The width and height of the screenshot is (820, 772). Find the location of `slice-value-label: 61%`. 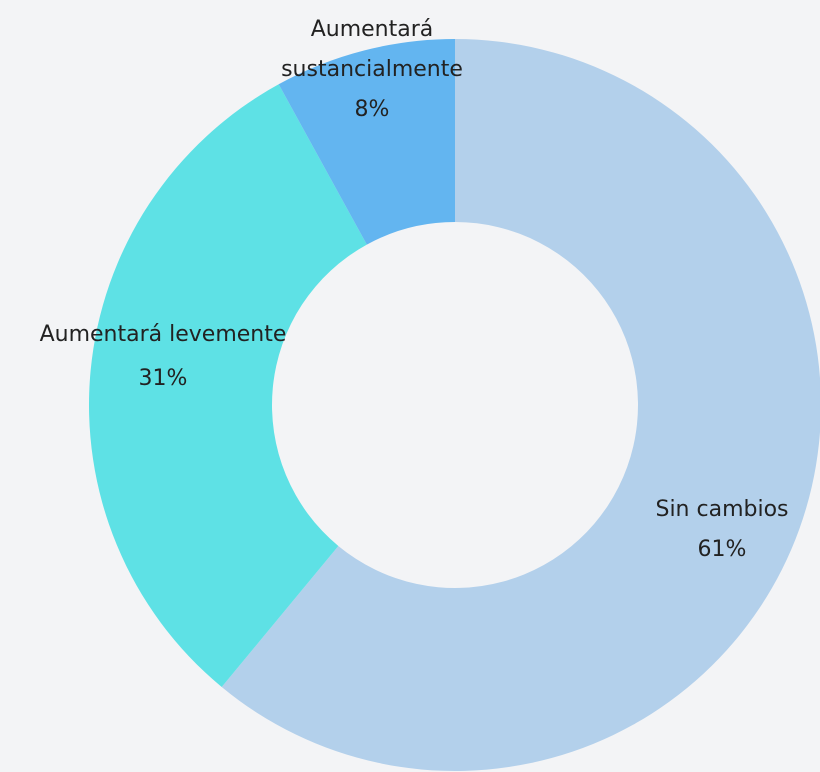

slice-value-label: 61% is located at coordinates (722, 549).